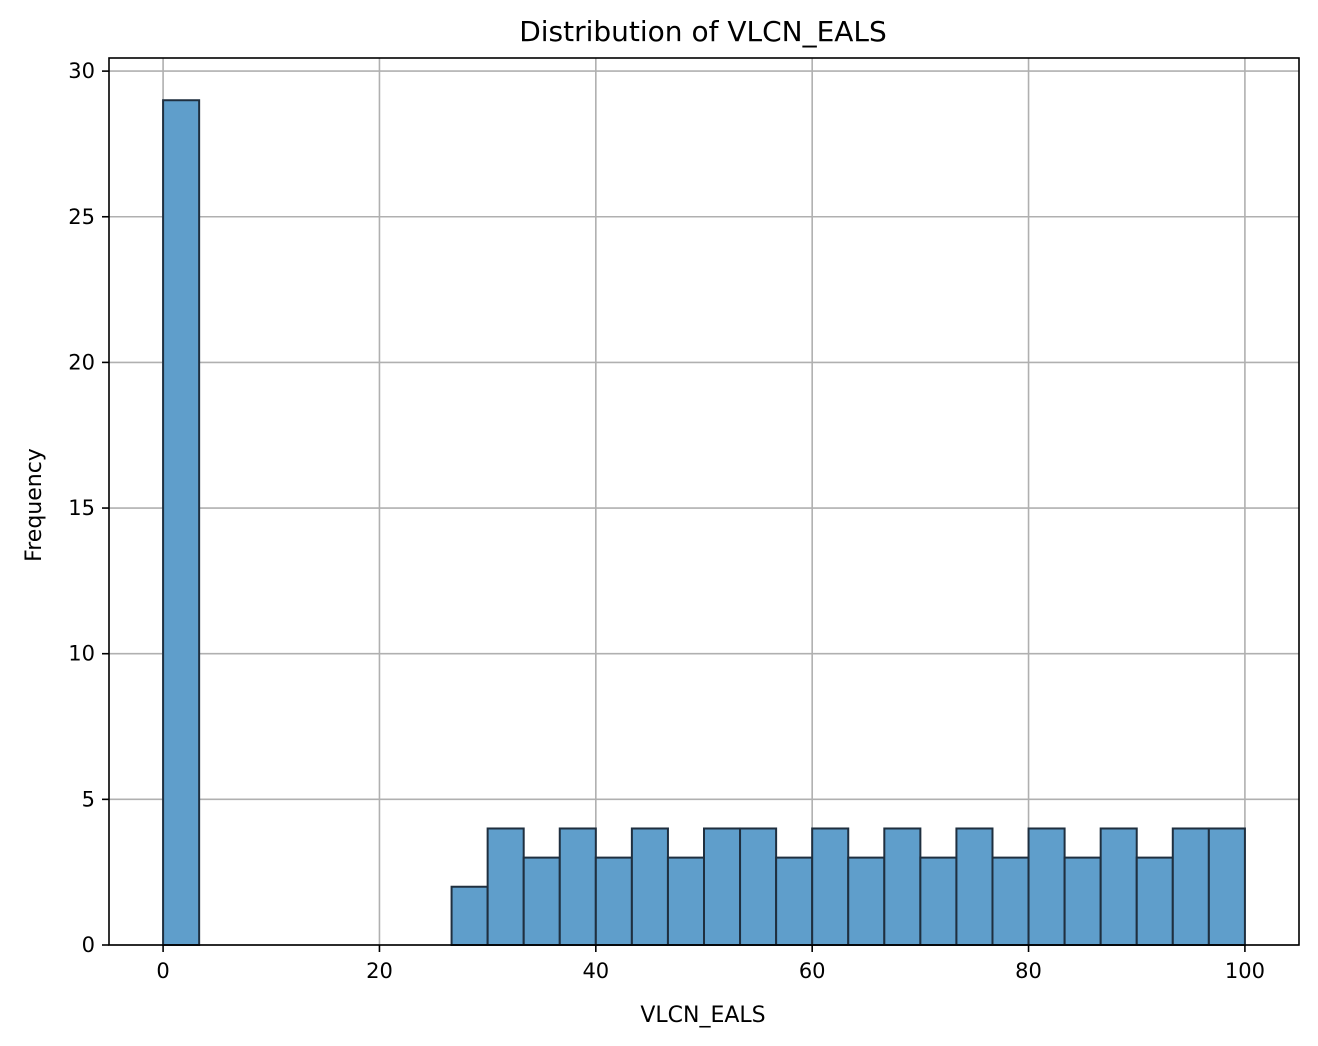  What do you see at coordinates (703, 31) in the screenshot?
I see `chart-title: Distribution of VLCN_EALS` at bounding box center [703, 31].